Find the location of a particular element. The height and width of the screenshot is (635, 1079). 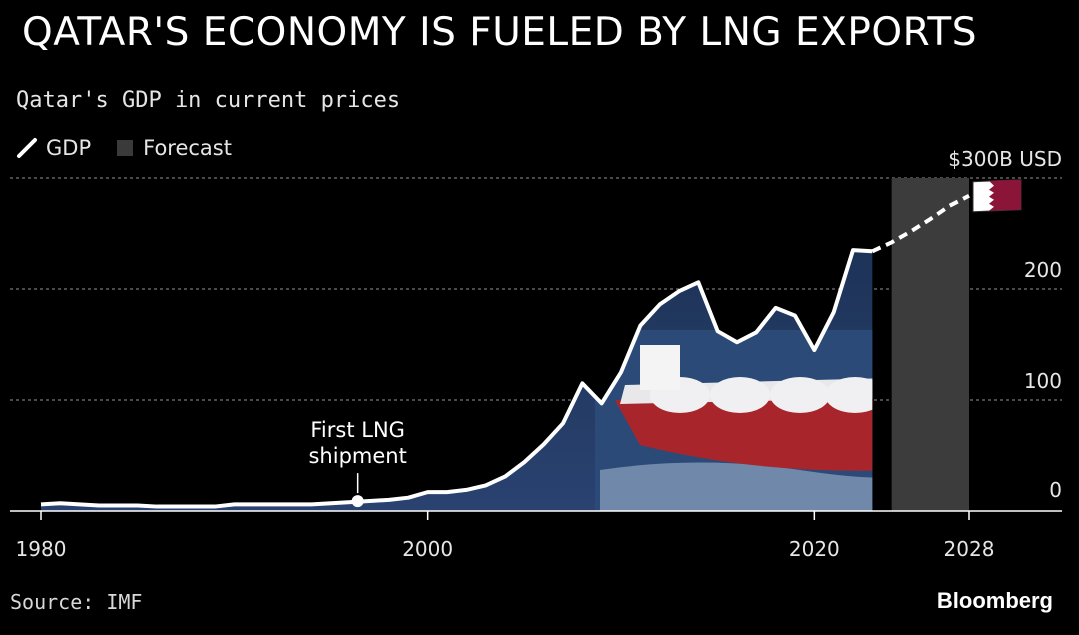

square-icon is located at coordinates (125, 148).